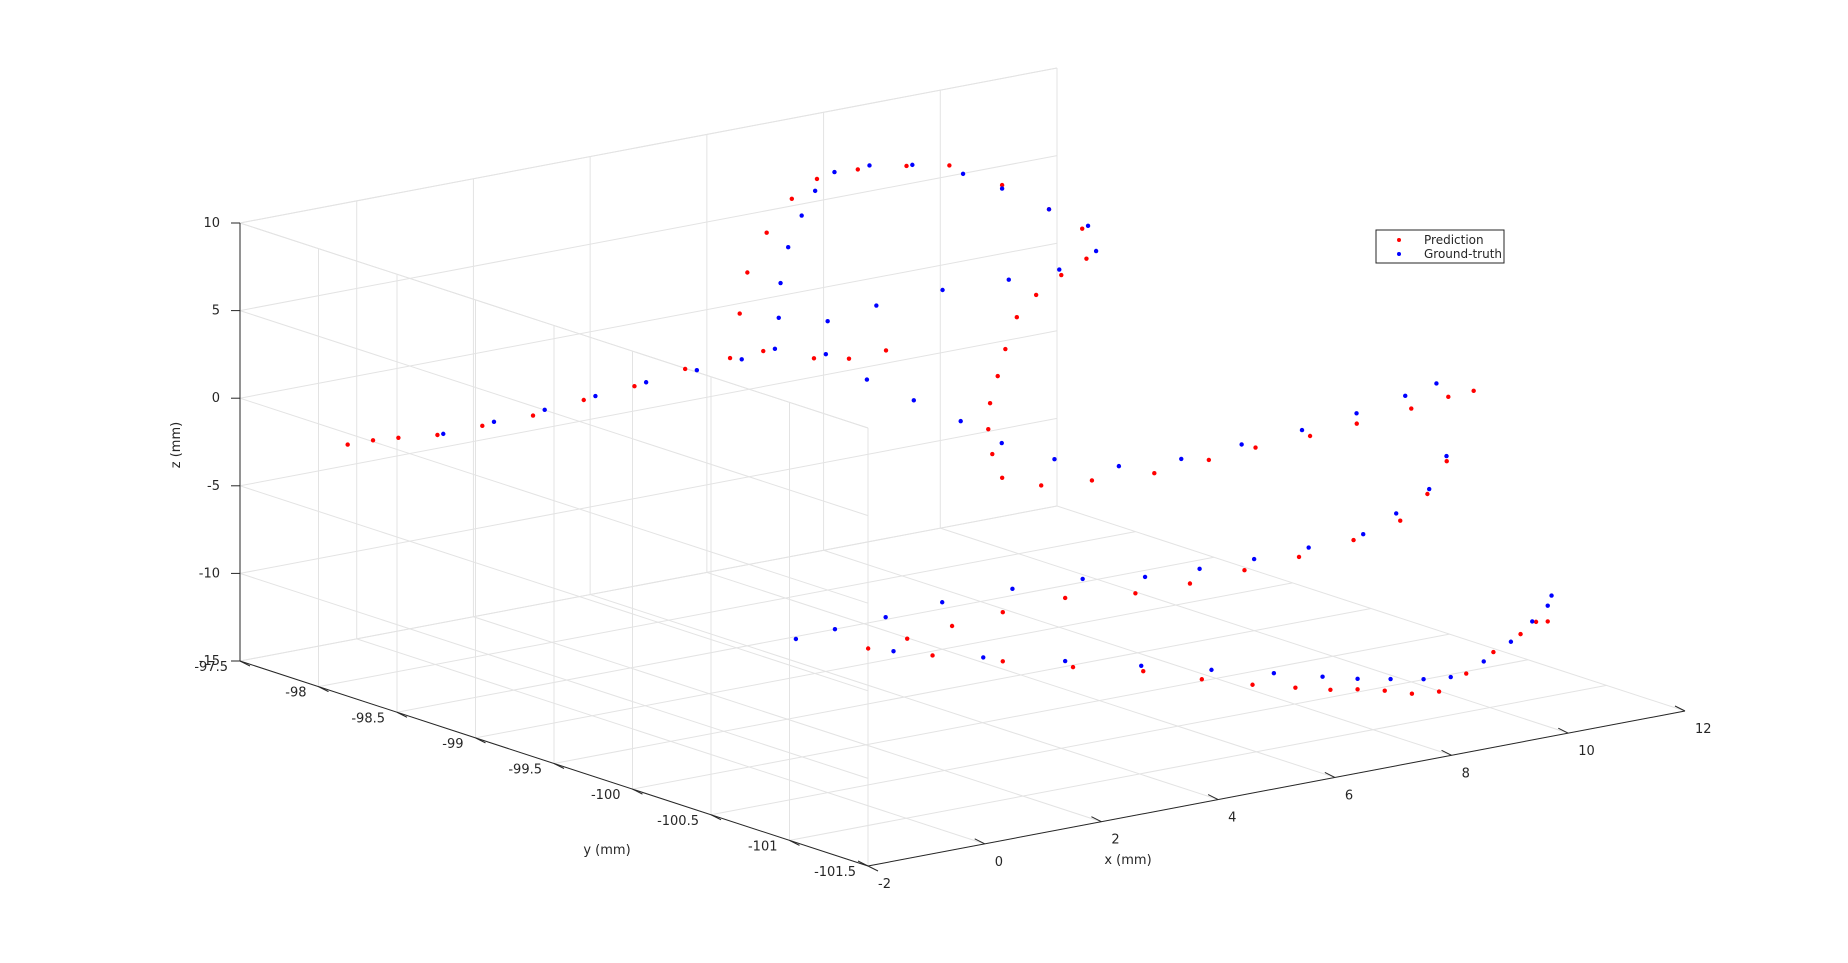 Image resolution: width=1848 pixels, height=963 pixels. Describe the element at coordinates (1399, 254) in the screenshot. I see `legend-marker-ground-truth` at that location.